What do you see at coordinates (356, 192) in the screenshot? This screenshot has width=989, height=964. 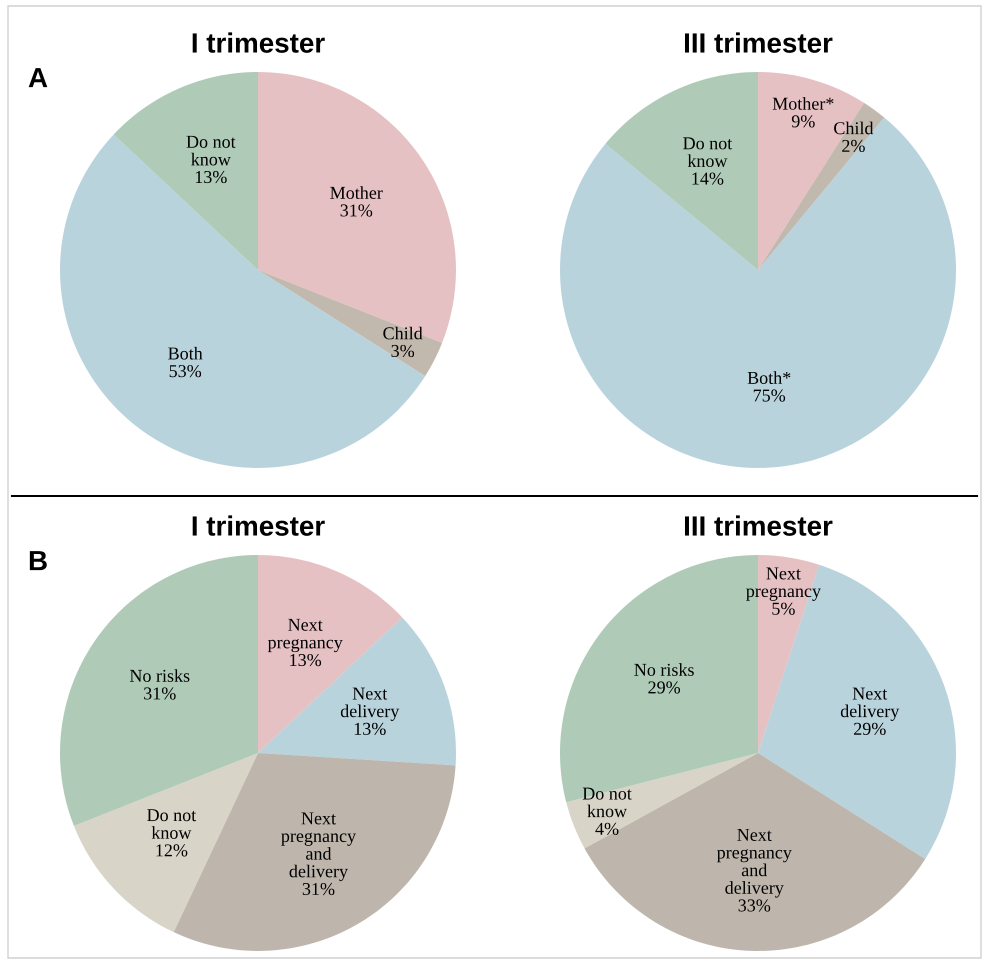 I see `slice-label: Mother` at bounding box center [356, 192].